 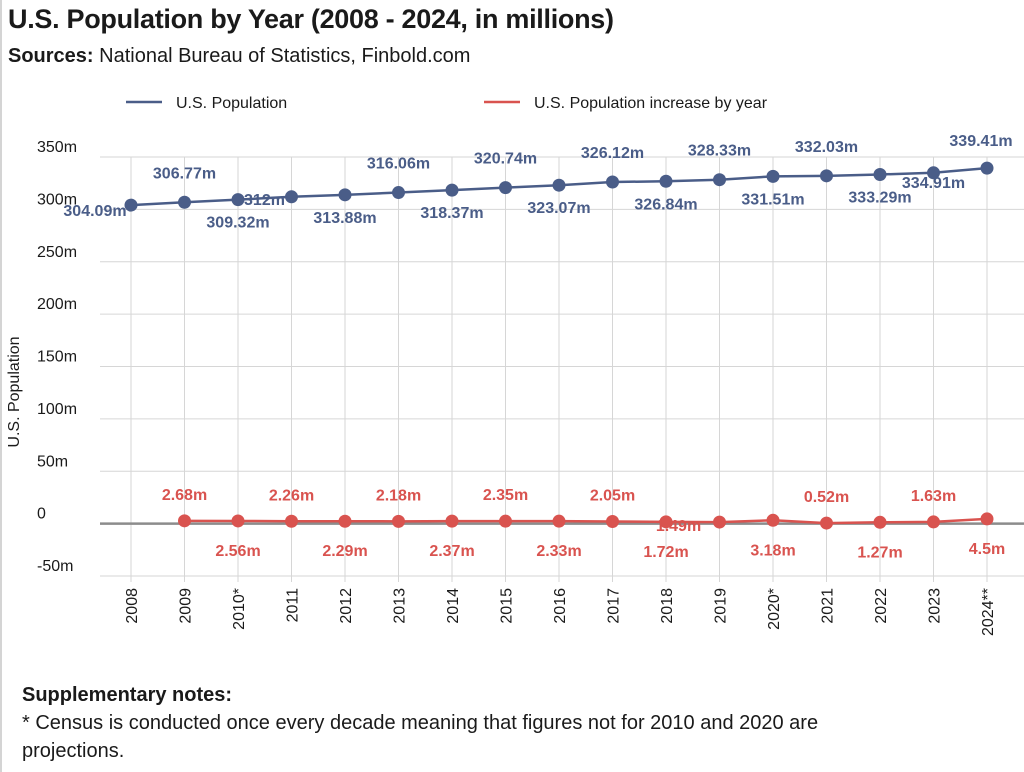 I want to click on x-tick-label: 2020*, so click(x=774, y=609).